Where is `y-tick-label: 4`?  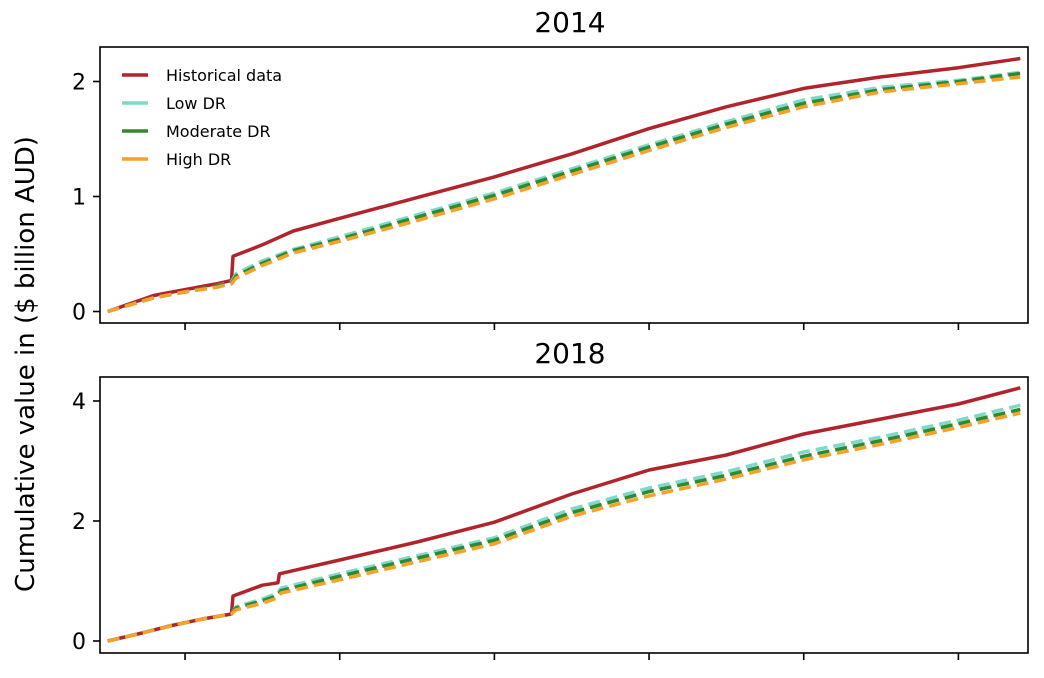
y-tick-label: 4 is located at coordinates (79, 402).